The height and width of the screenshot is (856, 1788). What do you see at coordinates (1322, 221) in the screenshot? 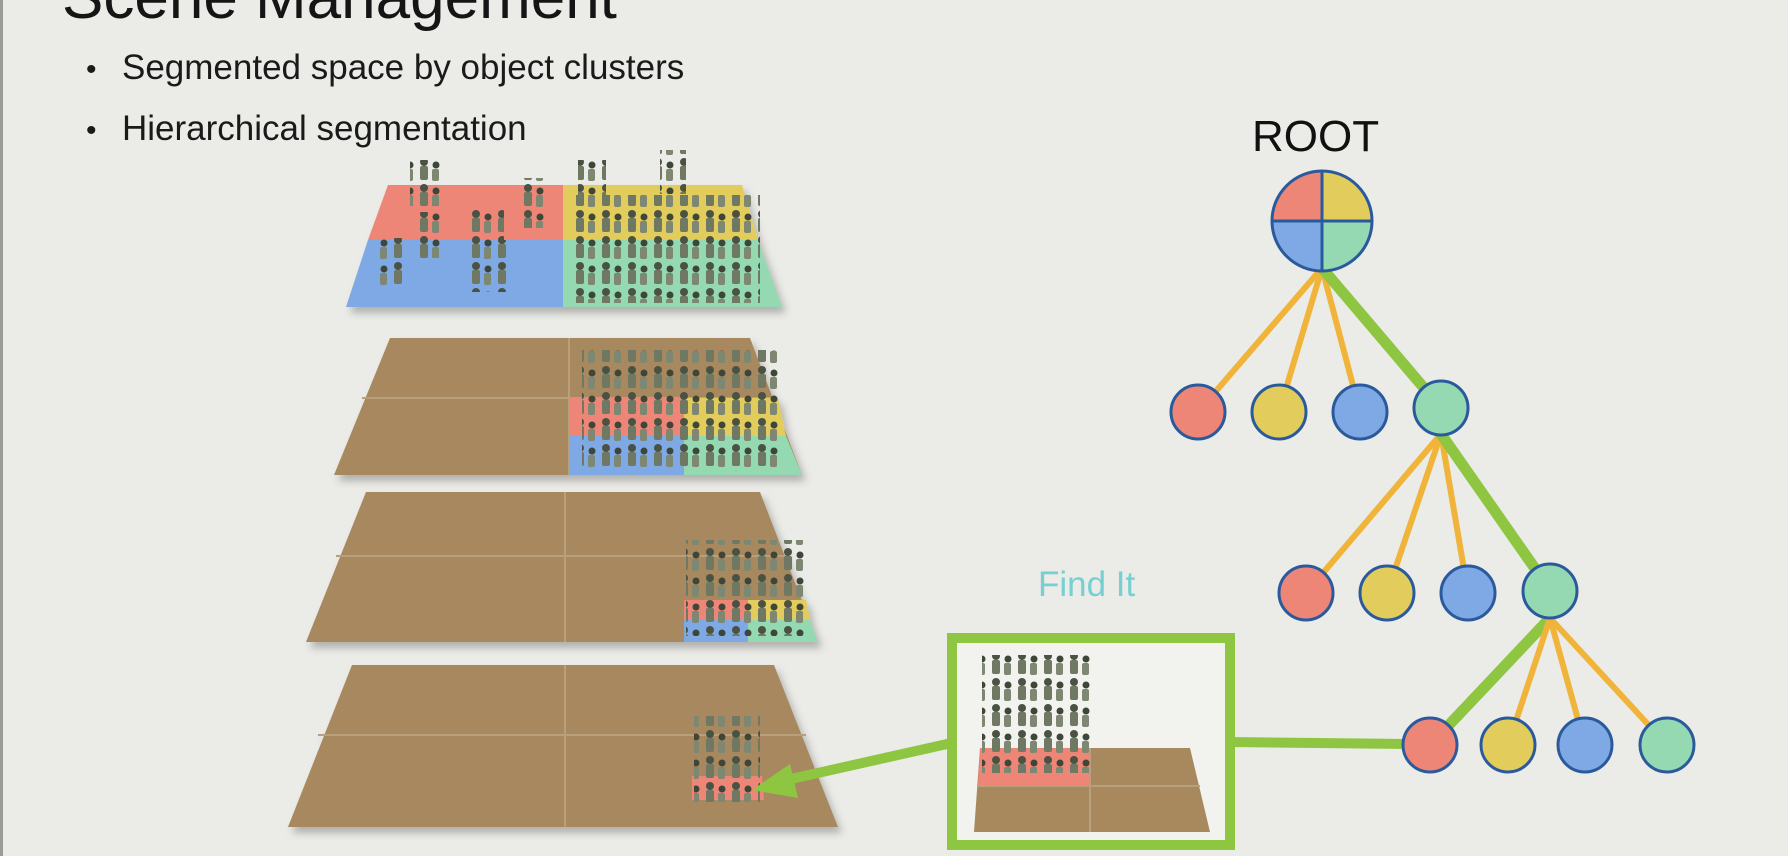
I see `tree-root-node` at bounding box center [1322, 221].